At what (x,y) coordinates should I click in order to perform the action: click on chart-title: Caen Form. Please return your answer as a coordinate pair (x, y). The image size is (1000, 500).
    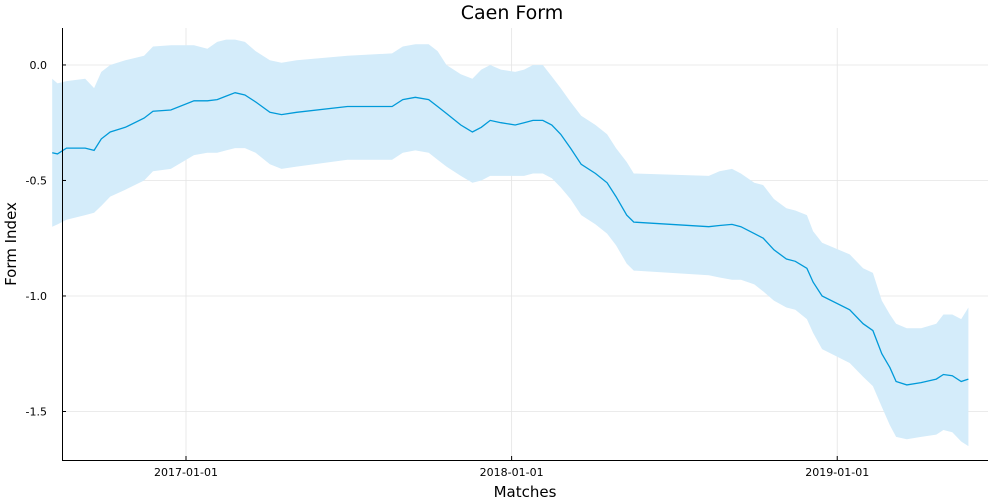
    Looking at the image, I should click on (512, 13).